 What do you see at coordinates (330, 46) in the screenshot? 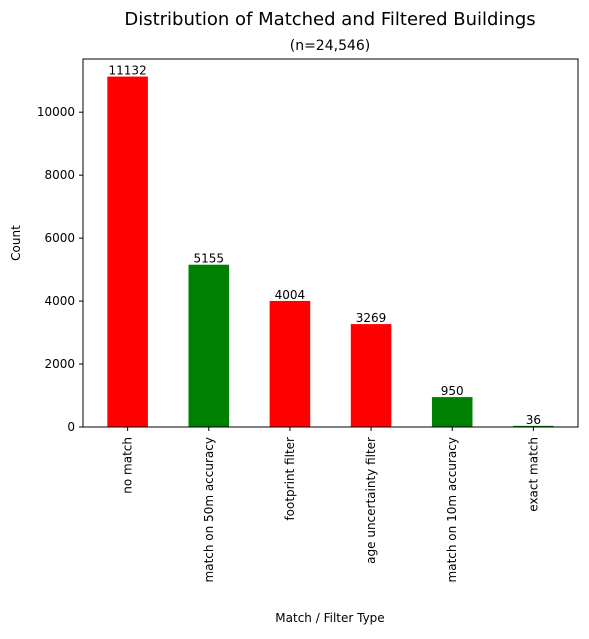
I see `chart-subtitle: (n=24,546)` at bounding box center [330, 46].